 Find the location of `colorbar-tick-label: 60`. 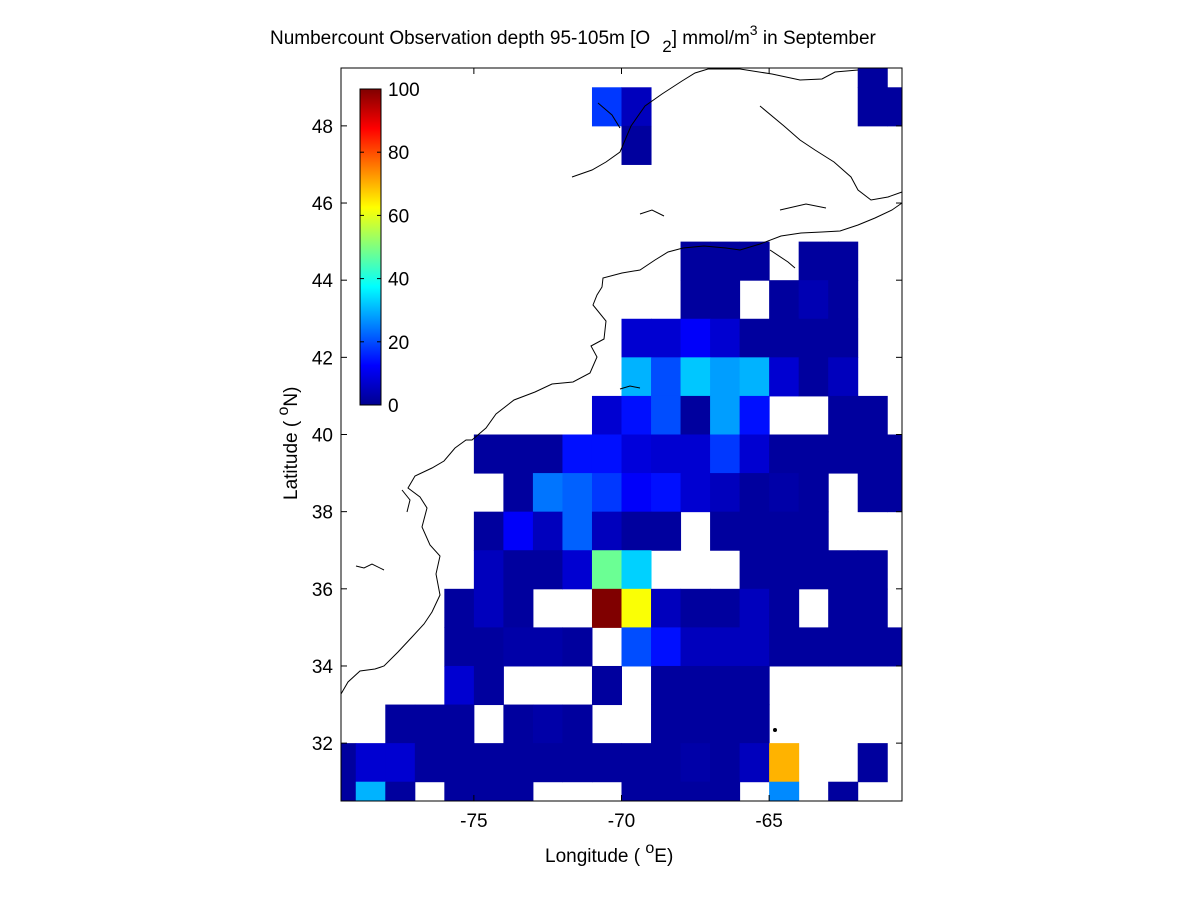

colorbar-tick-label: 60 is located at coordinates (398, 216).